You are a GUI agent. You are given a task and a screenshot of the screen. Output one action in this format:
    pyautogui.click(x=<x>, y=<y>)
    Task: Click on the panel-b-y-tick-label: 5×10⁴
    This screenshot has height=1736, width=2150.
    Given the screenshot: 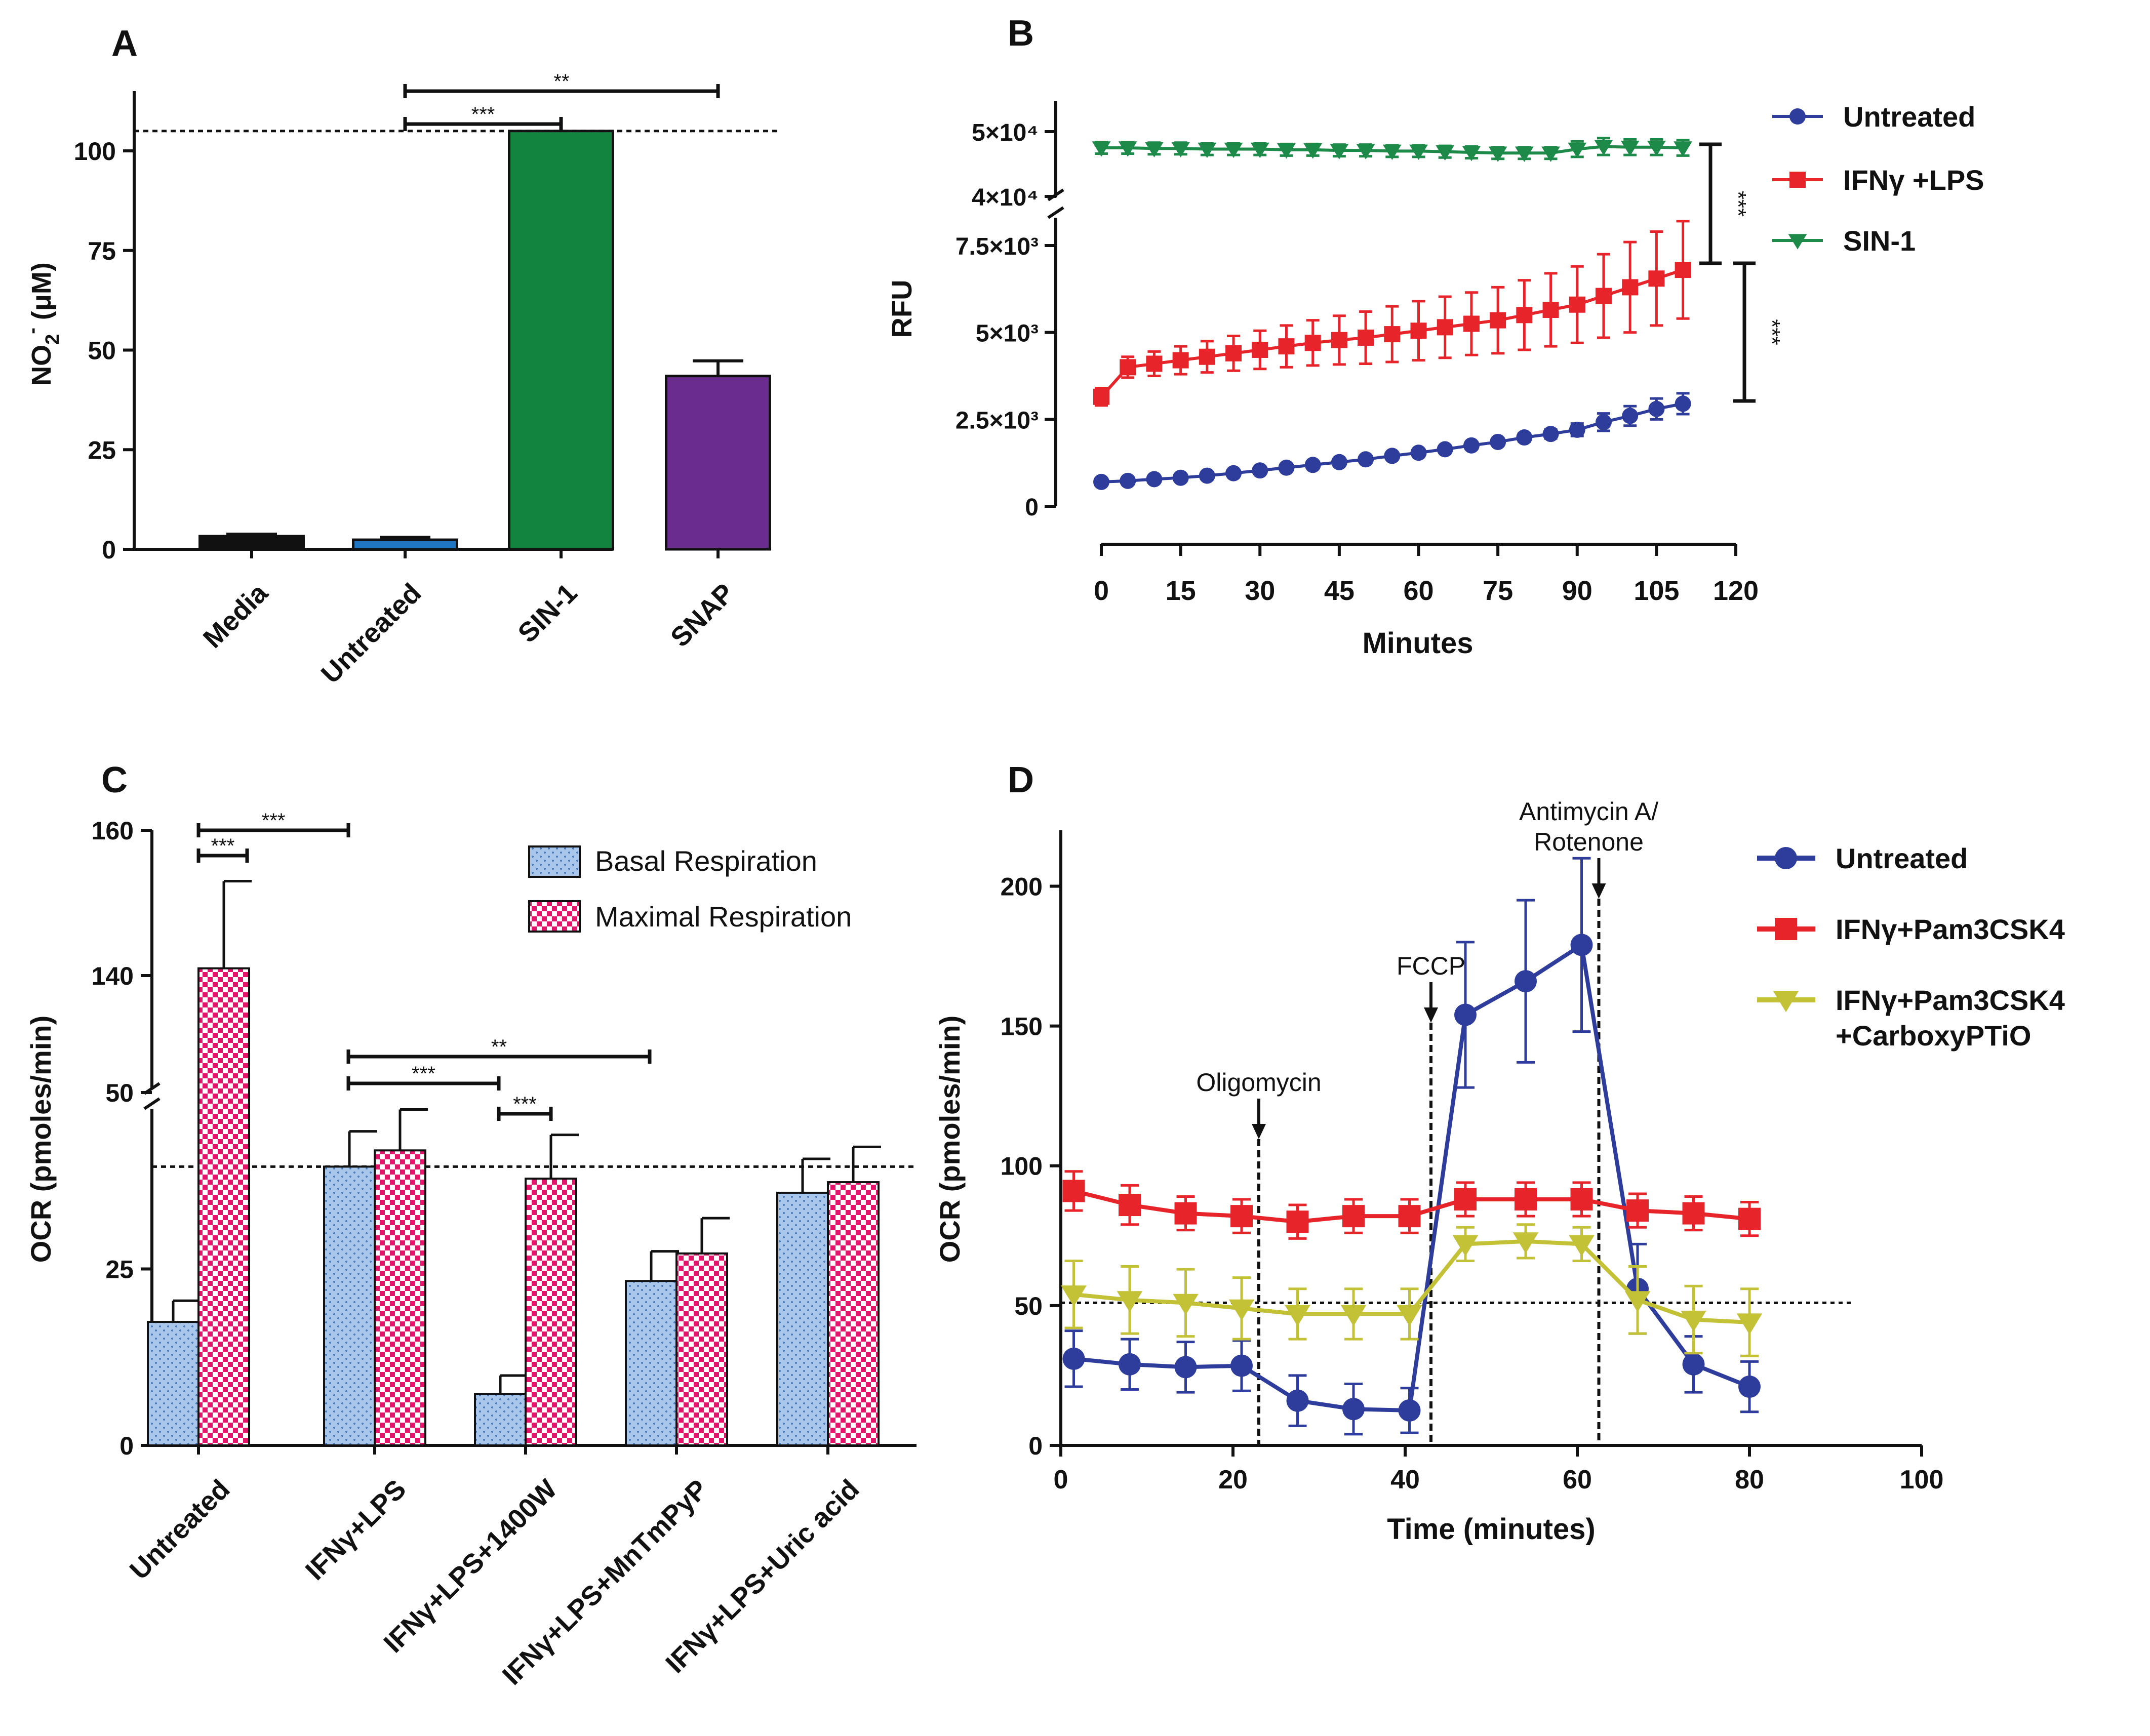 What is the action you would take?
    pyautogui.click(x=1005, y=132)
    